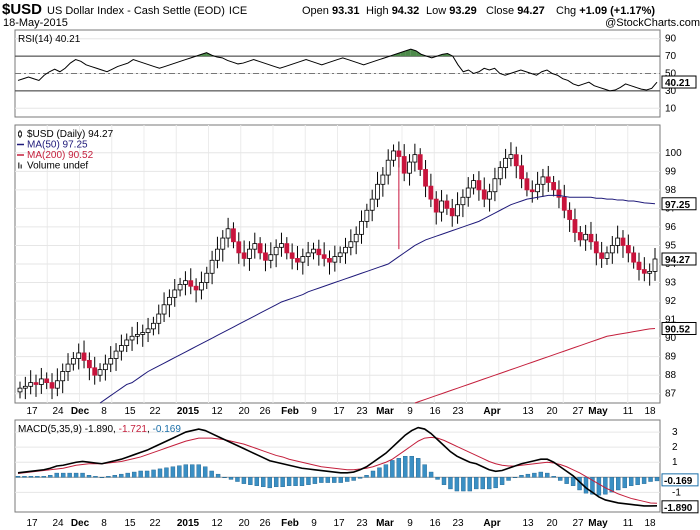 Image resolution: width=700 pixels, height=530 pixels. Describe the element at coordinates (535, 365) in the screenshot. I see `ma200-line` at that location.